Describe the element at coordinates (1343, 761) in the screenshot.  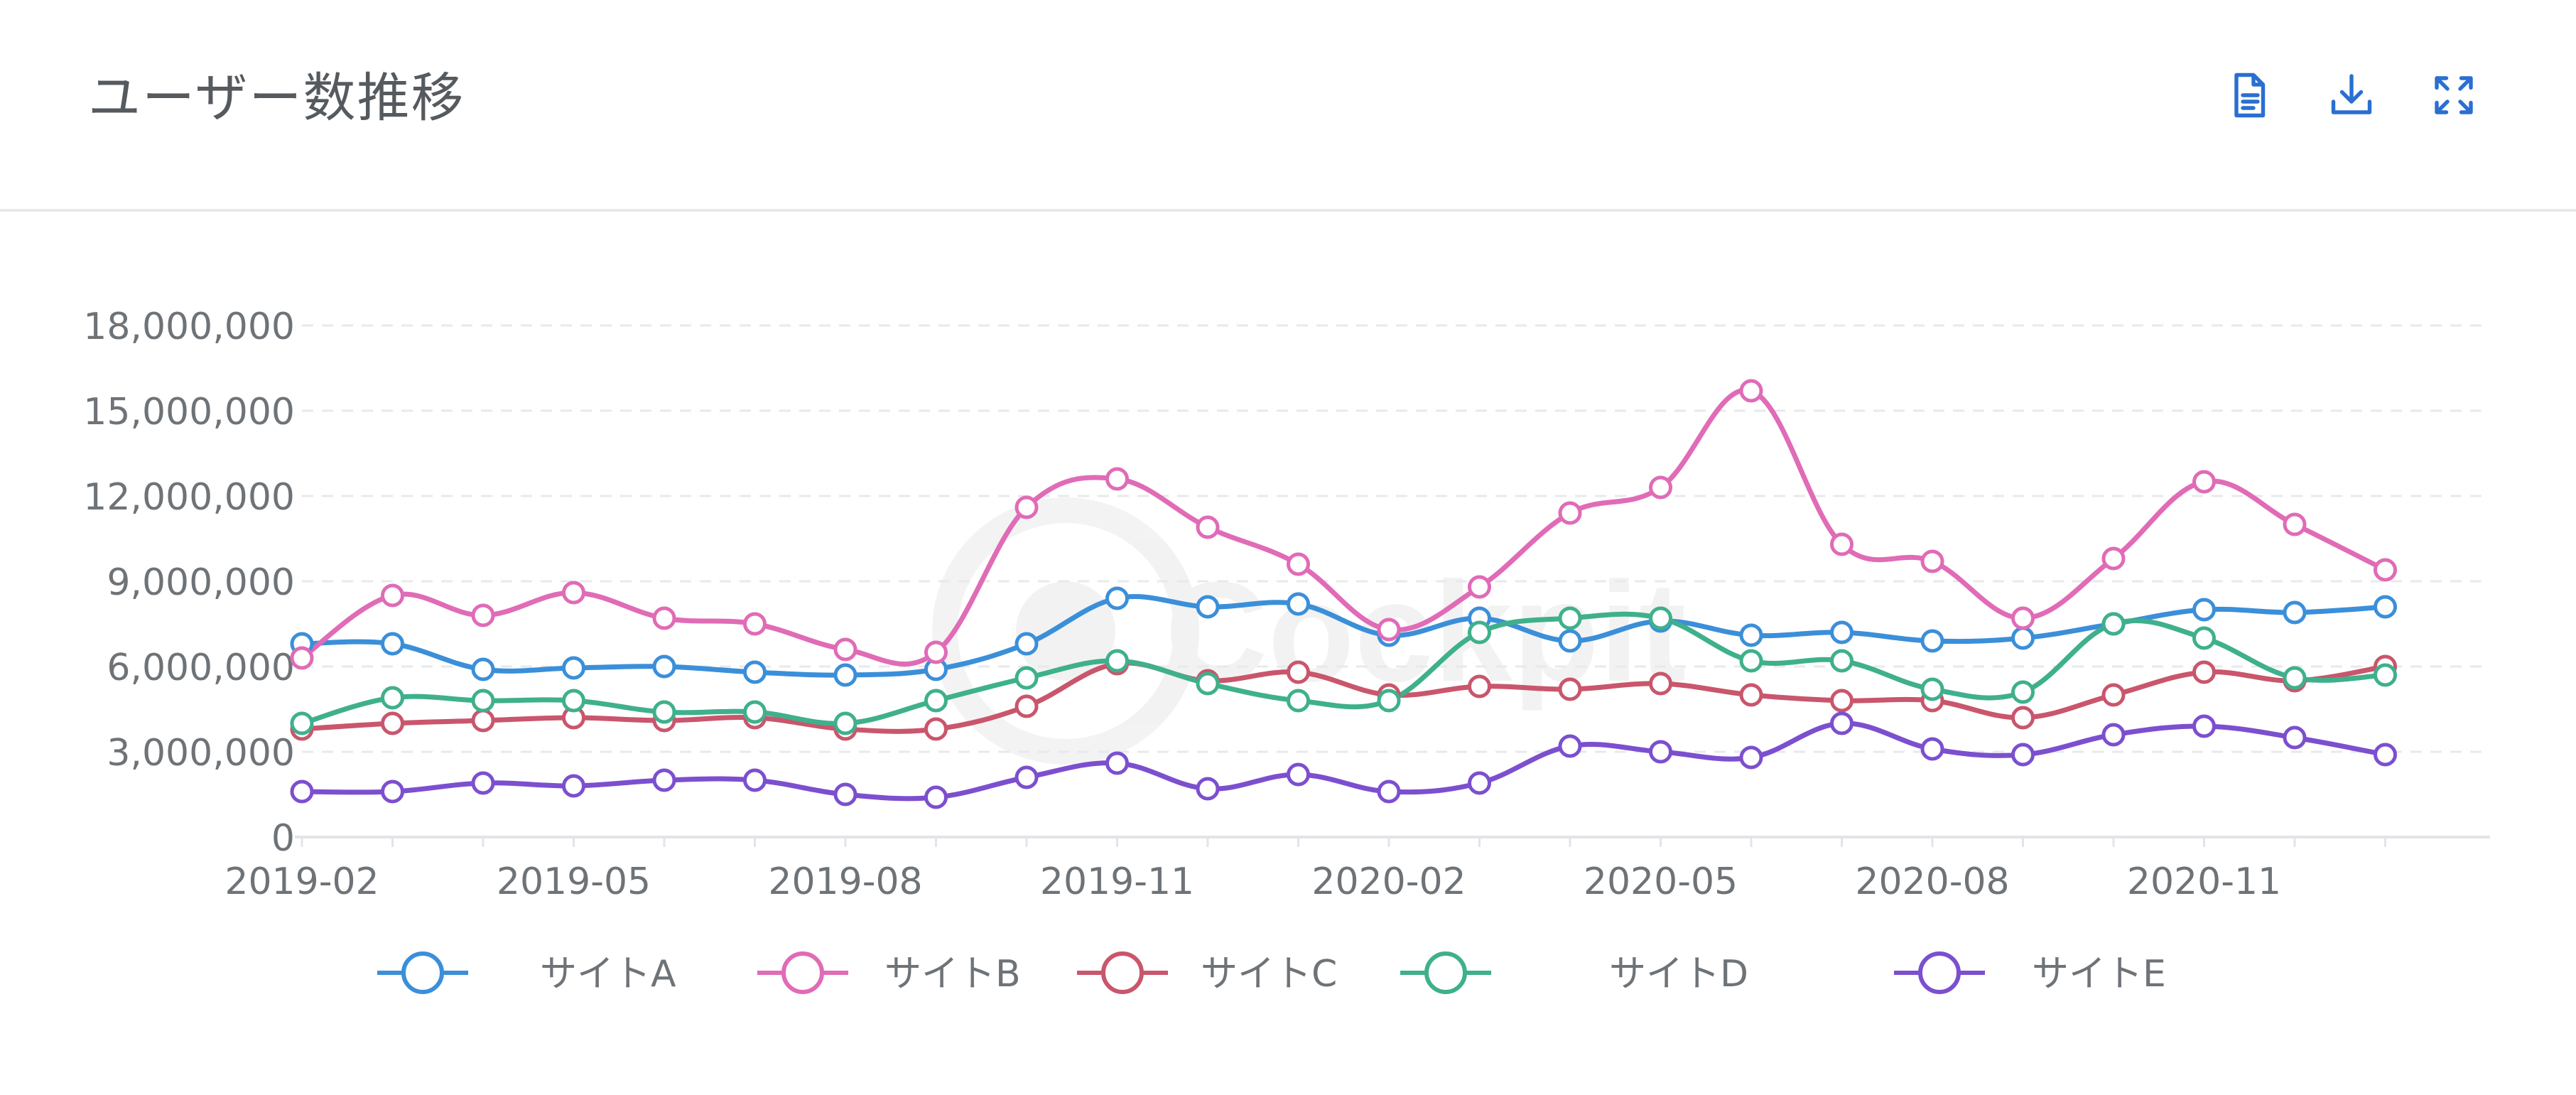
I see `series-line-site-e` at that location.